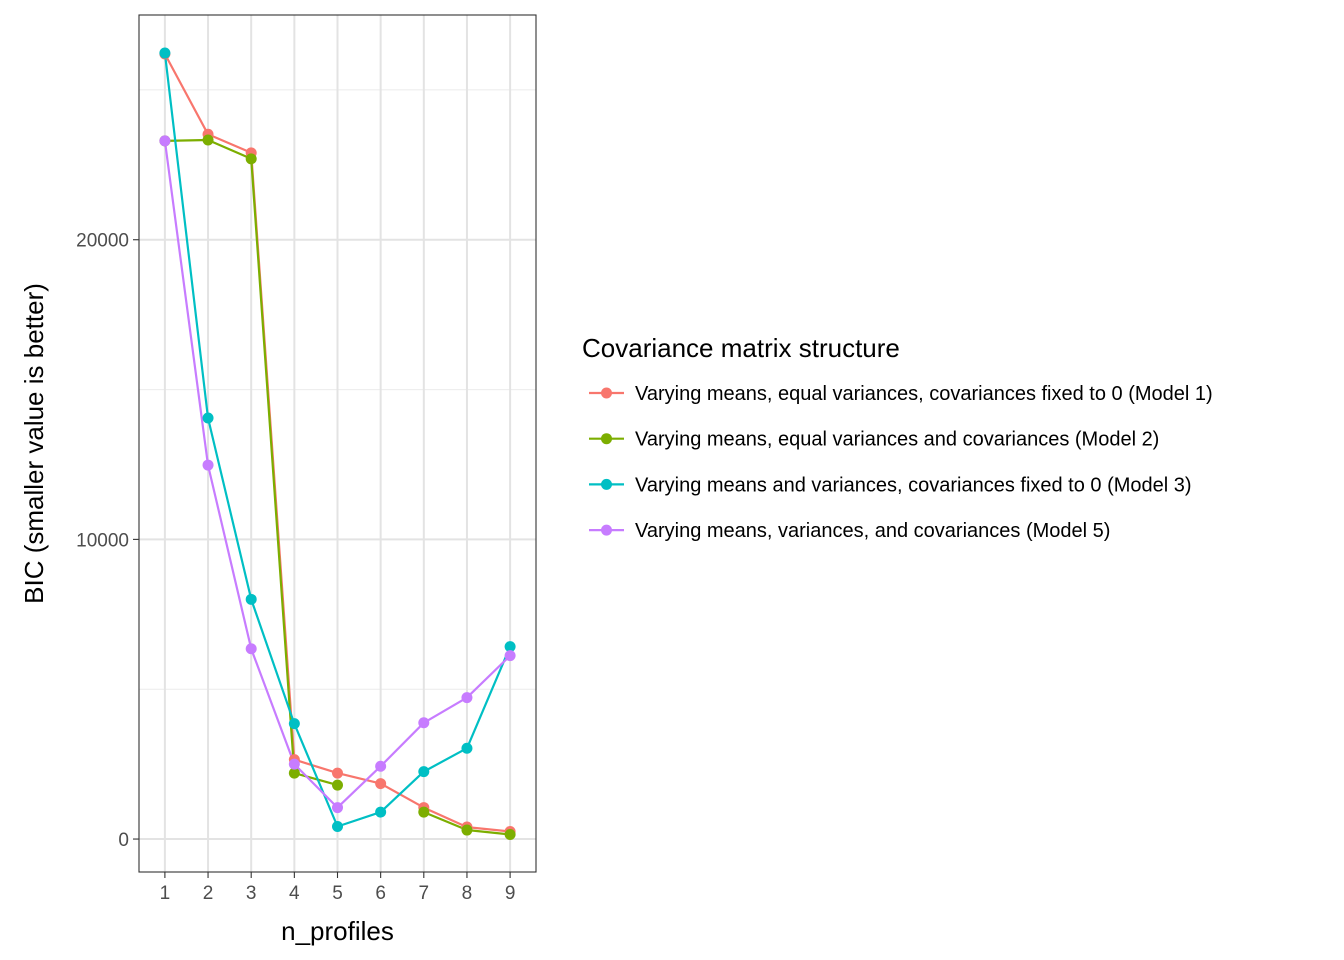  I want to click on x-tick-label: 1, so click(165, 893).